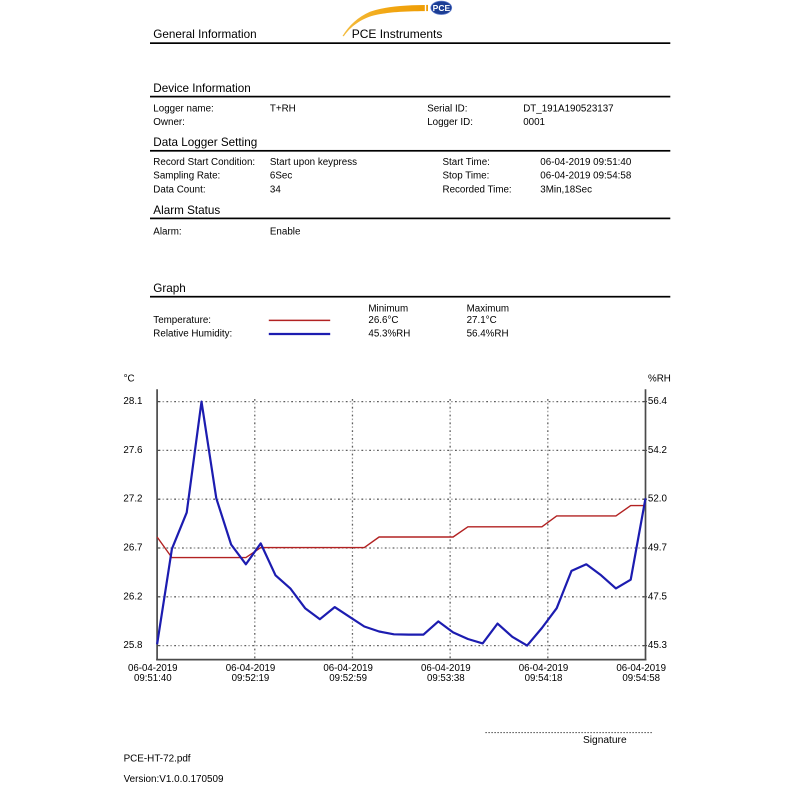 This screenshot has height=800, width=800. What do you see at coordinates (132, 548) in the screenshot?
I see `svg-text: 26.7` at bounding box center [132, 548].